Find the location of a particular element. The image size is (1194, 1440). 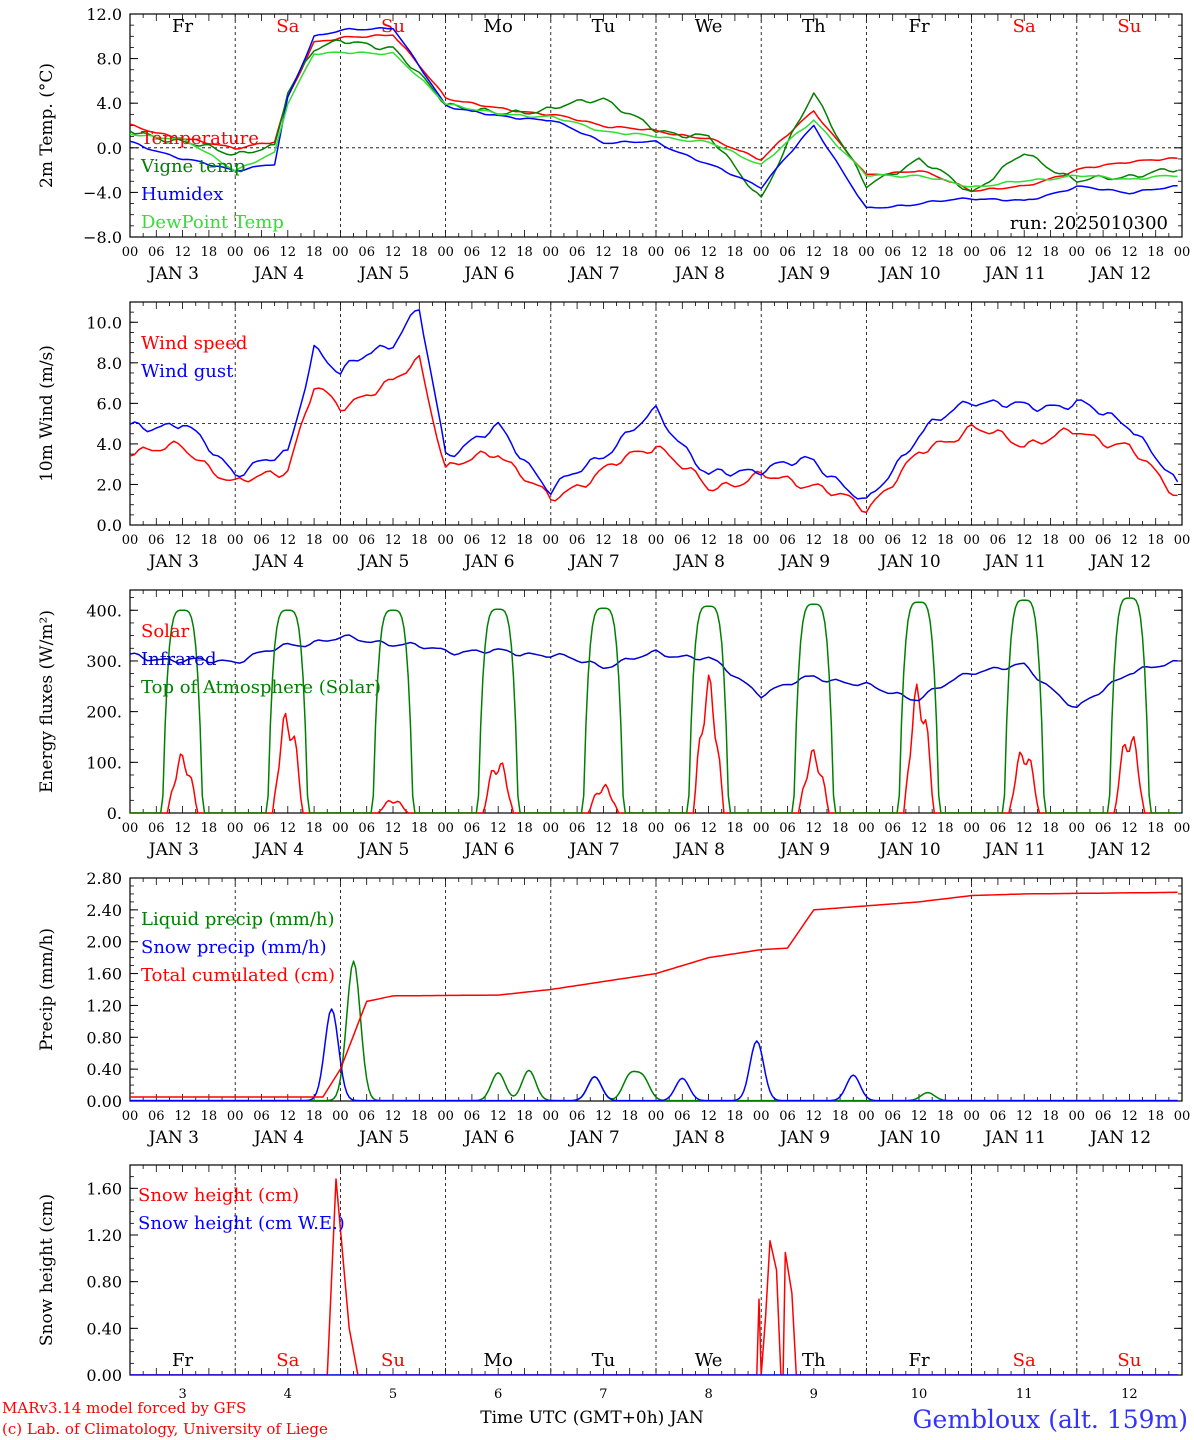

day-name: We is located at coordinates (709, 26).